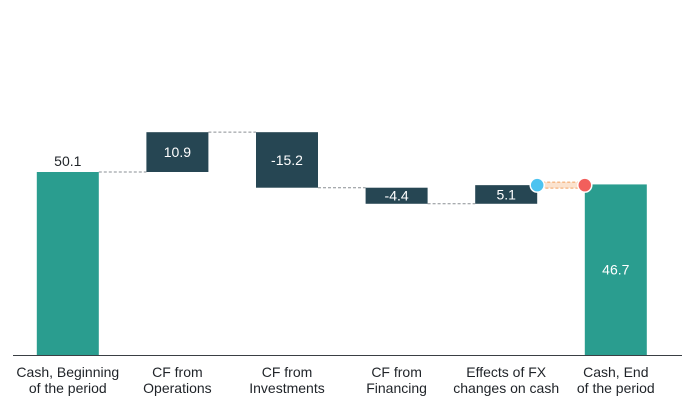 This screenshot has height=416, width=688. What do you see at coordinates (615, 372) in the screenshot?
I see `category-label: Cash, End` at bounding box center [615, 372].